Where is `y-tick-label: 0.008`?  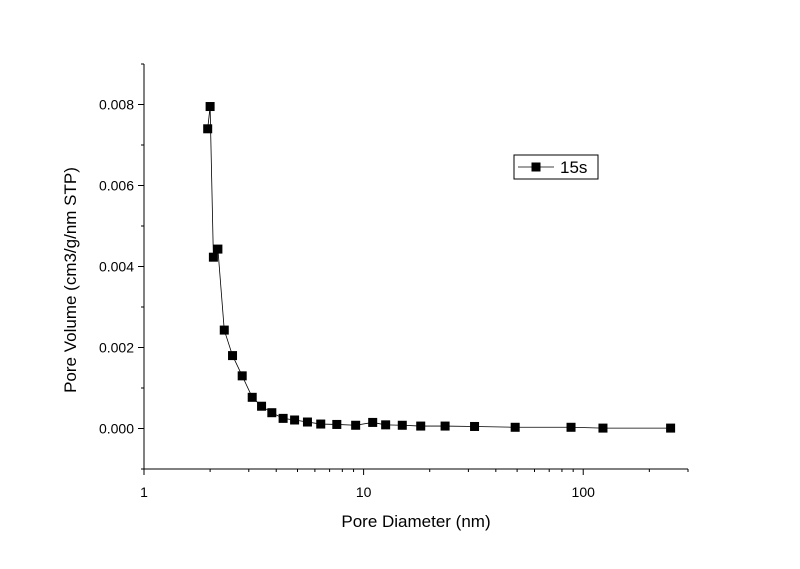
y-tick-label: 0.008 is located at coordinates (116, 105).